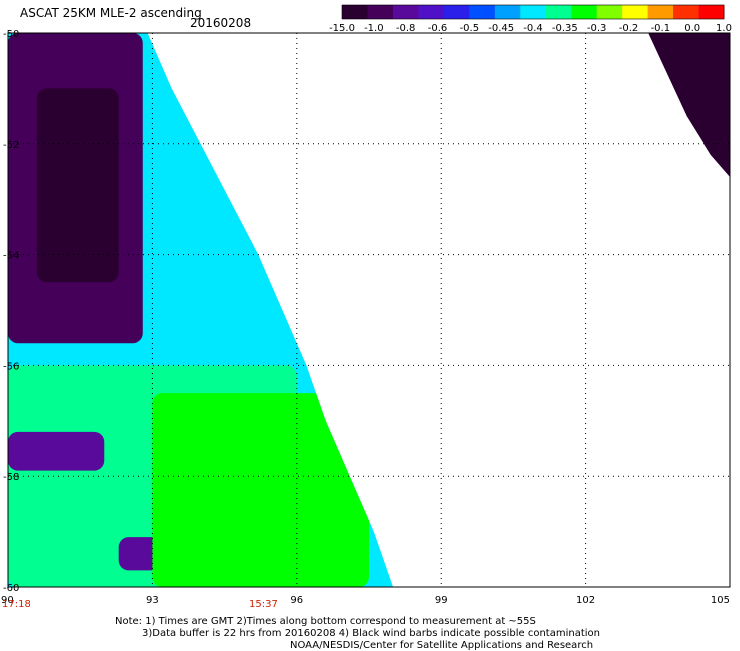 The height and width of the screenshot is (651, 740). I want to click on right-swath, so click(689, 105).